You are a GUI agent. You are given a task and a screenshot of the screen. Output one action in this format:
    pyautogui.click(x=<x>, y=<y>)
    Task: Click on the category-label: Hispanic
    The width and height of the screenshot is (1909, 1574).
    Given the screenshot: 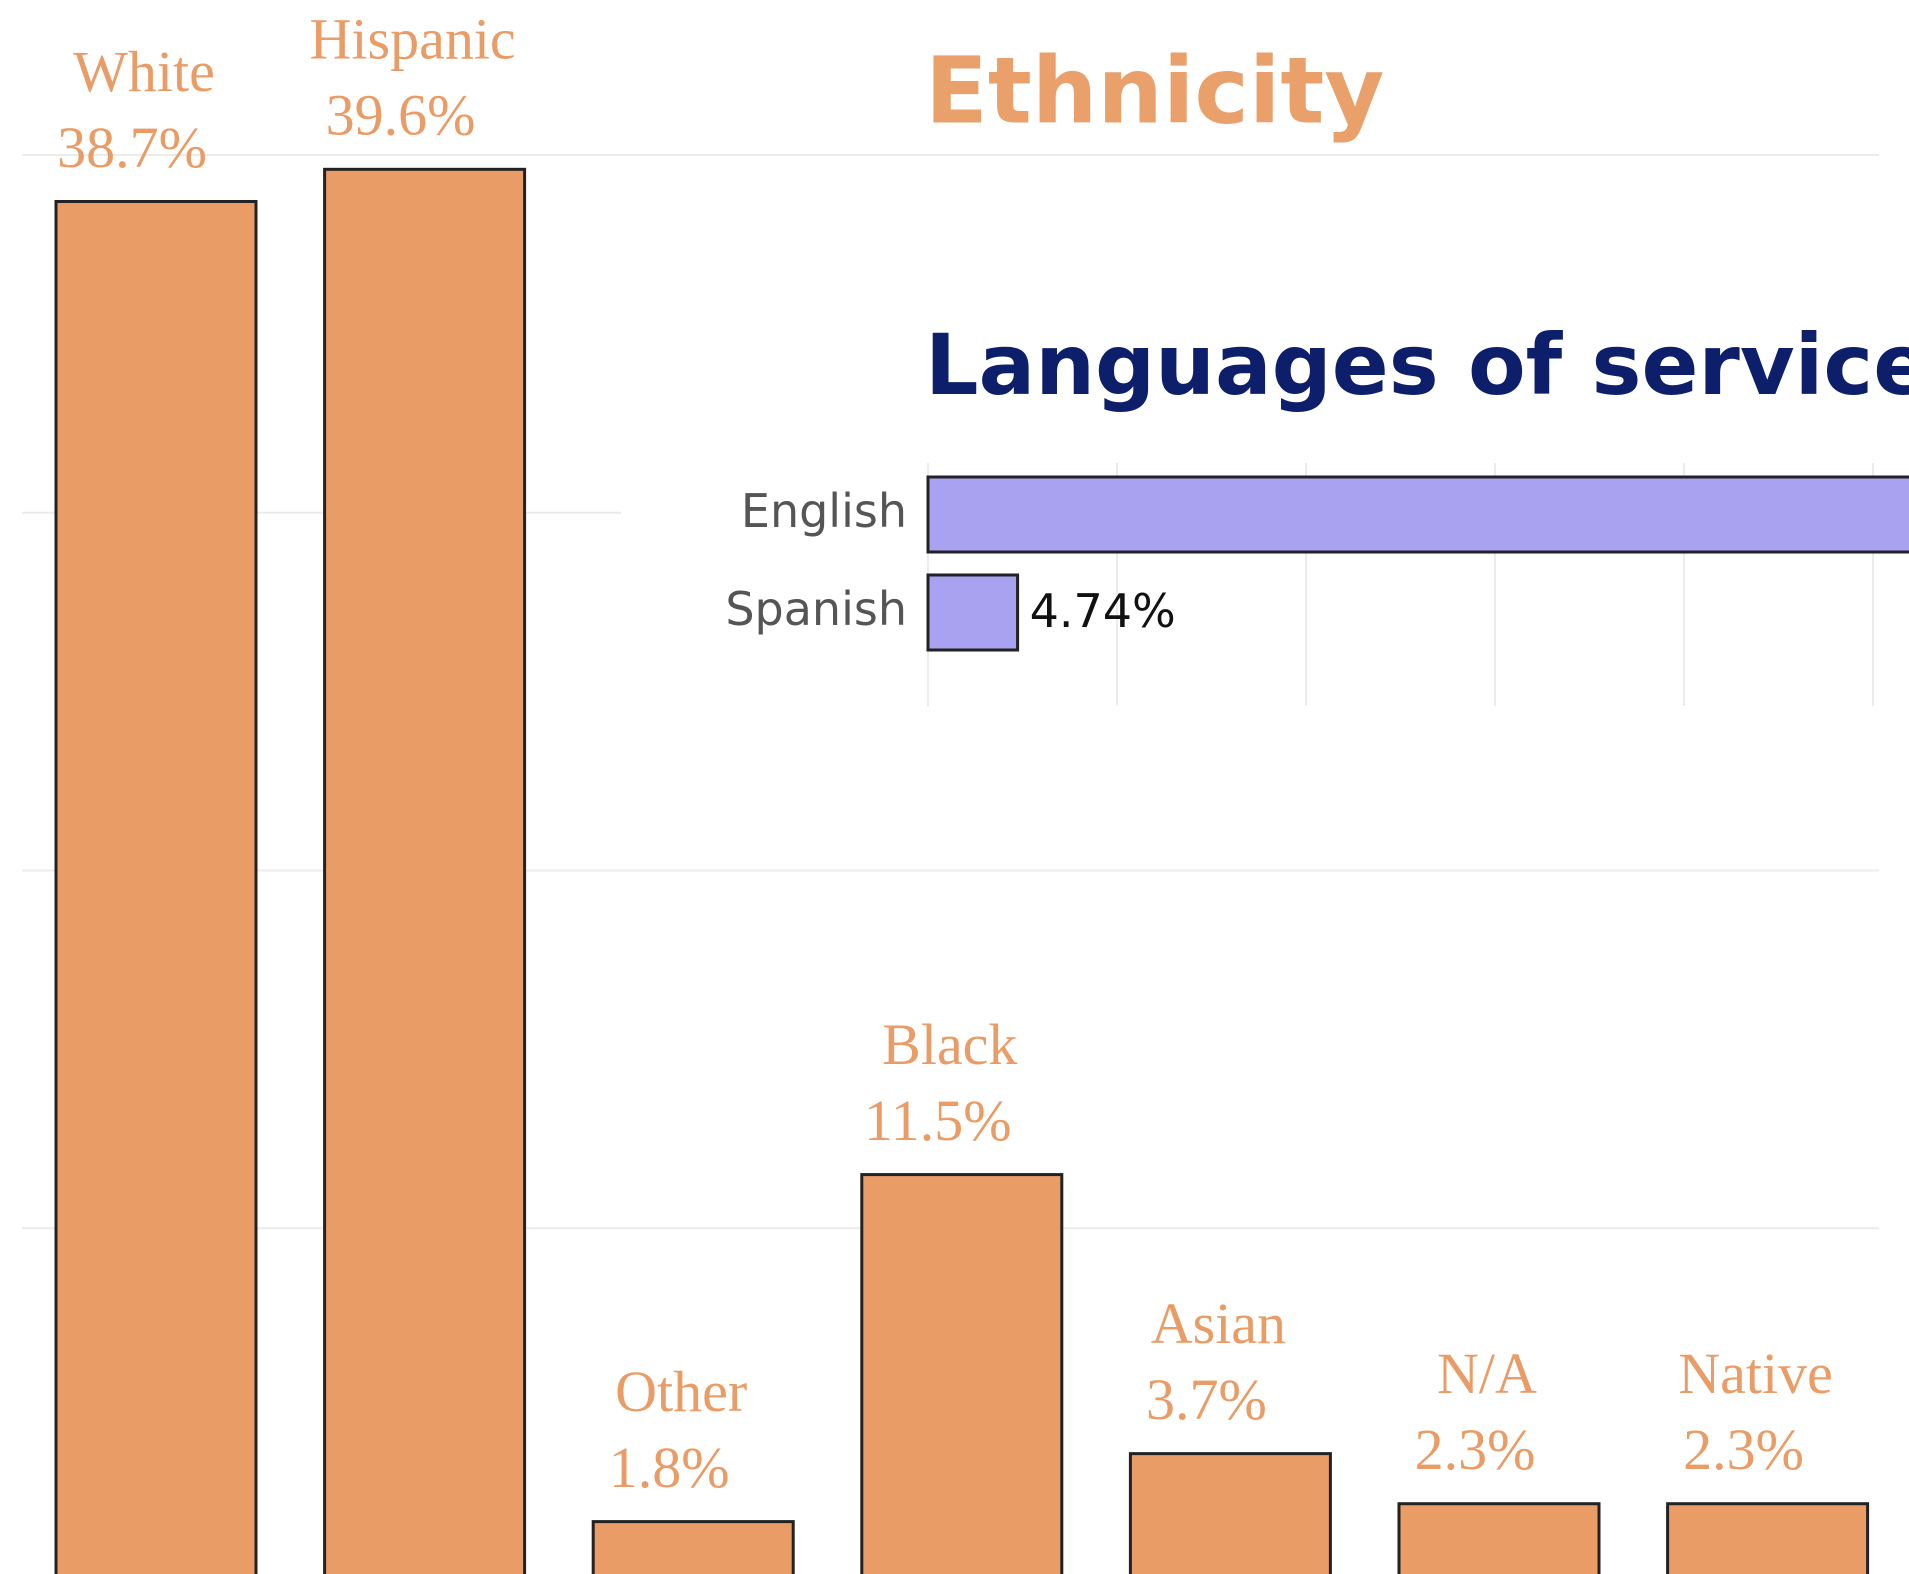 What is the action you would take?
    pyautogui.click(x=413, y=39)
    